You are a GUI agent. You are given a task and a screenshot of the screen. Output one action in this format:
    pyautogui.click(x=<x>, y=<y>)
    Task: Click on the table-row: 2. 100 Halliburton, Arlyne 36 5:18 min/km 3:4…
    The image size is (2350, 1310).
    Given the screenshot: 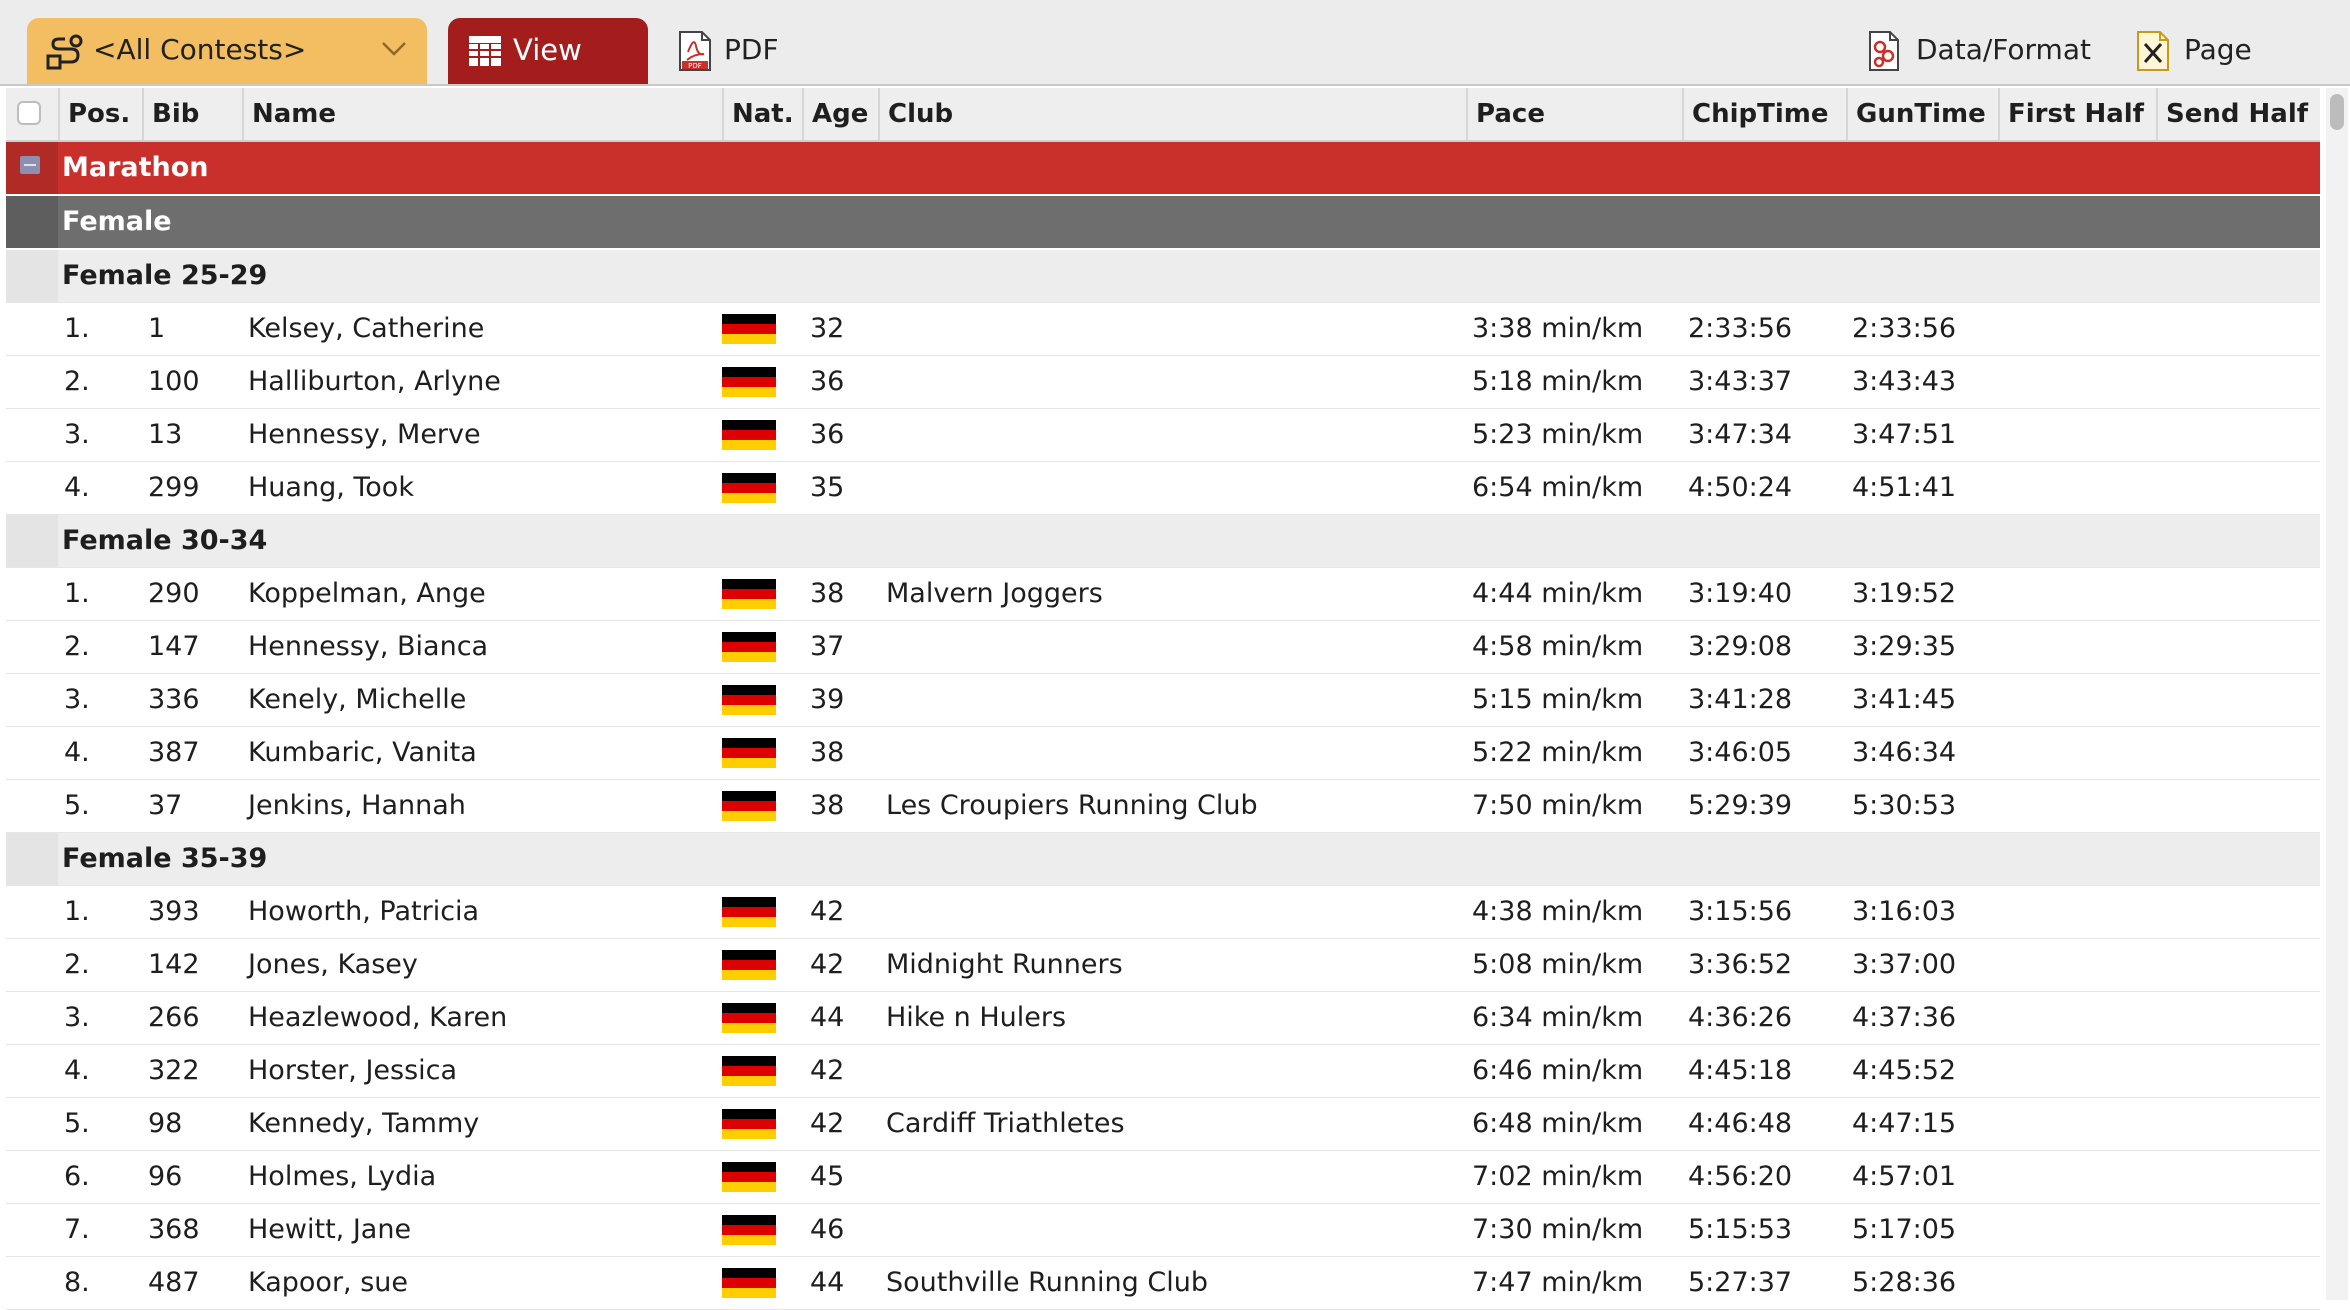 What is the action you would take?
    pyautogui.click(x=1163, y=382)
    